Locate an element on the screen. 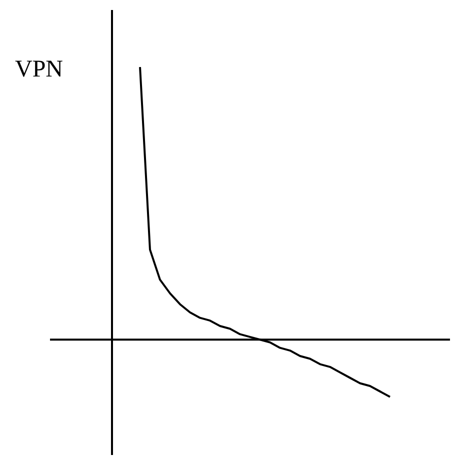 This screenshot has width=471, height=463. y-axis-title: VPN is located at coordinates (39, 69).